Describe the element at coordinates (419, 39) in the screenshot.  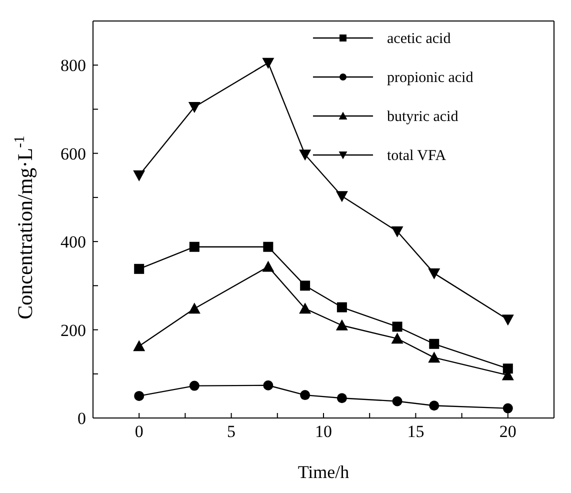
I see `legend-label: acetic acid` at that location.